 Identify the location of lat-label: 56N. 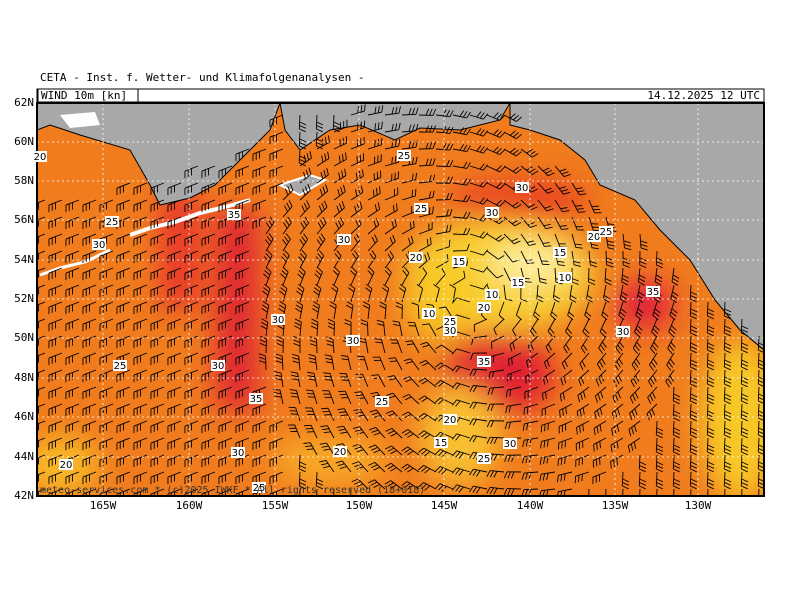
(24, 219).